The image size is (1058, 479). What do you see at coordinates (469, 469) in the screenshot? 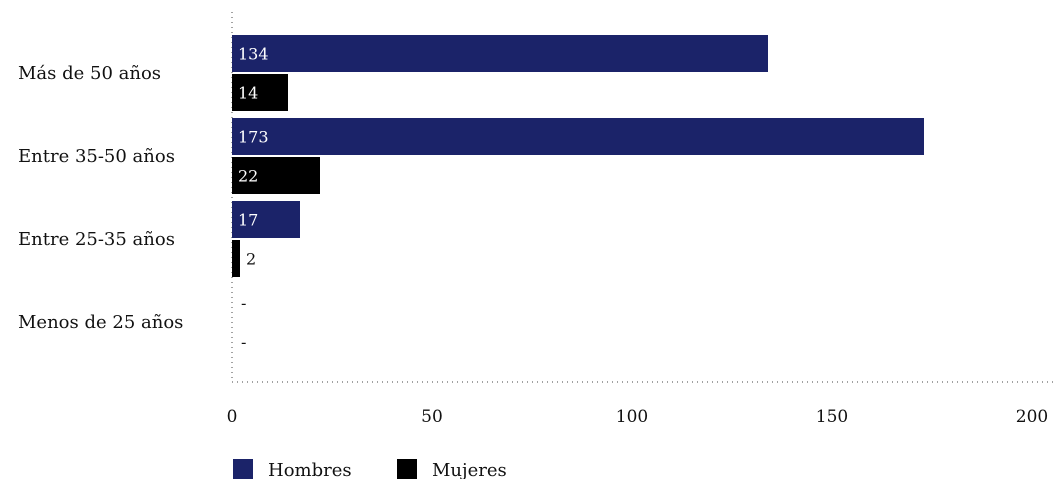
I see `legend-label: Mujeres` at bounding box center [469, 469].